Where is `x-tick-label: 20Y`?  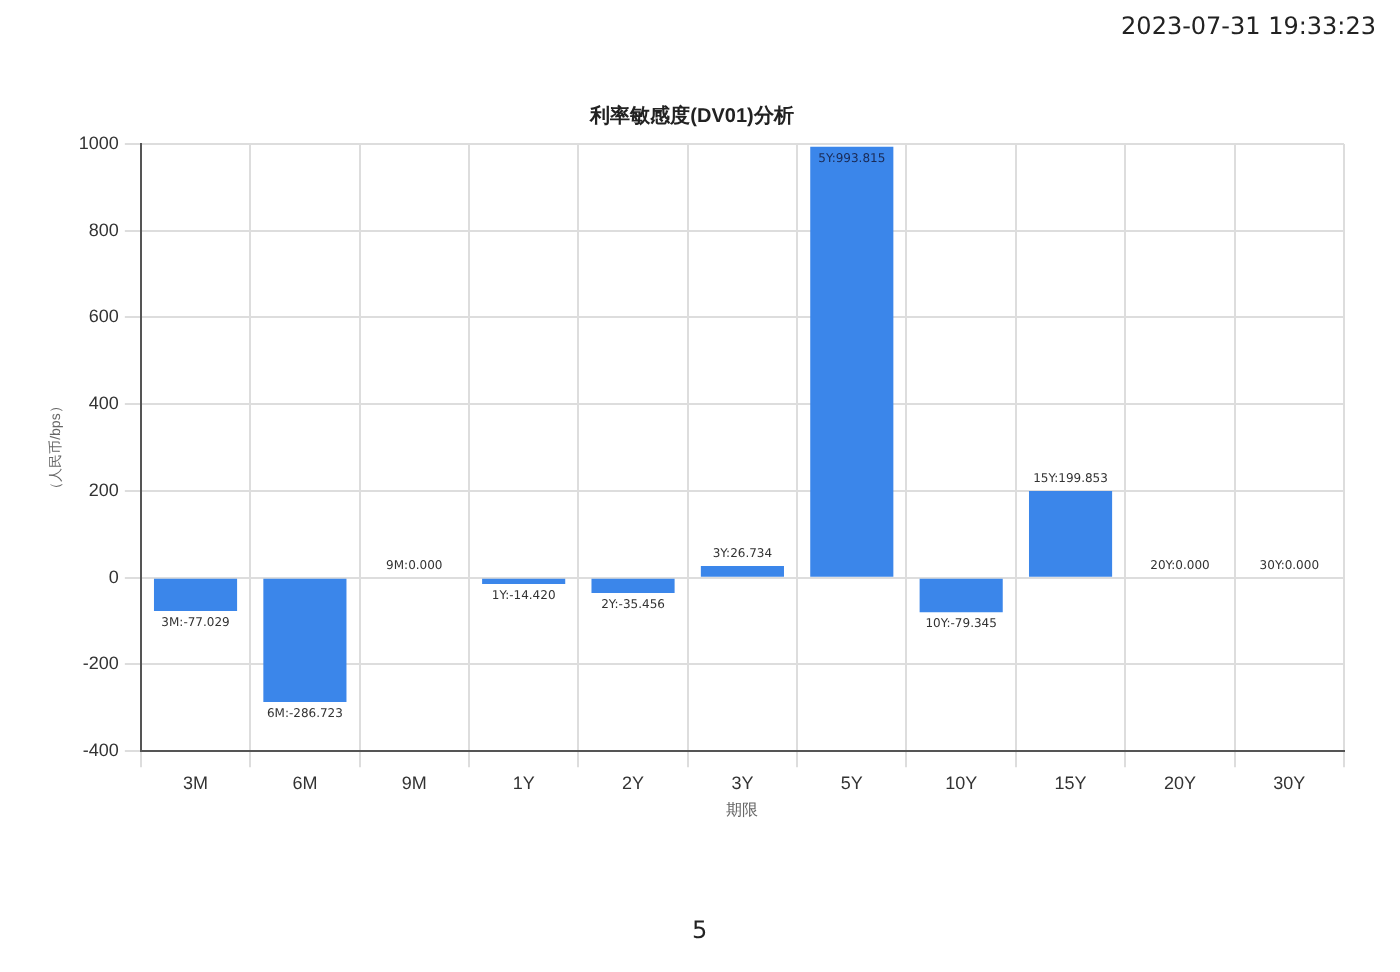 x-tick-label: 20Y is located at coordinates (1179, 782).